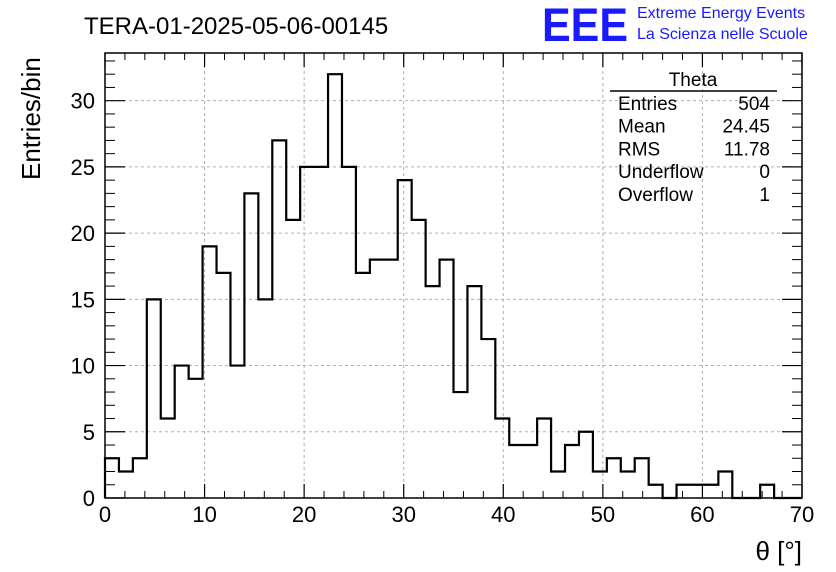 The height and width of the screenshot is (572, 836). Describe the element at coordinates (83, 366) in the screenshot. I see `y-tick-label: 10` at that location.